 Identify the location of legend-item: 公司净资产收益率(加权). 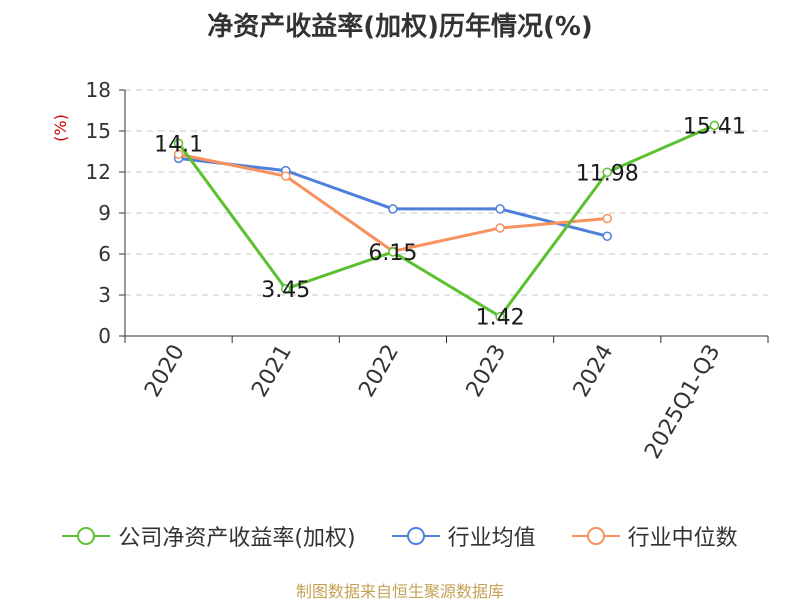
(209, 536).